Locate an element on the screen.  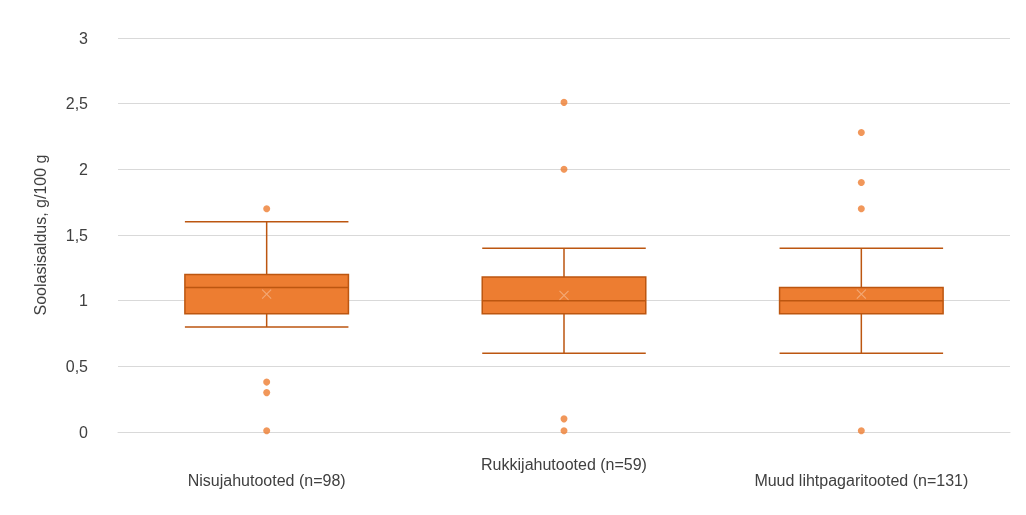
y-axis-title: Soolasisaldus, g/100 g is located at coordinates (40, 235).